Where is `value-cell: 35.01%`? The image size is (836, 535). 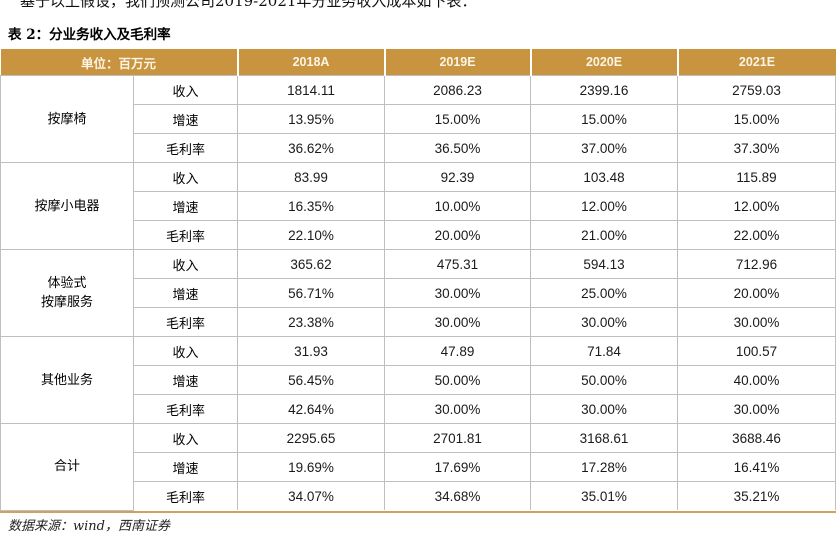 value-cell: 35.01% is located at coordinates (604, 495).